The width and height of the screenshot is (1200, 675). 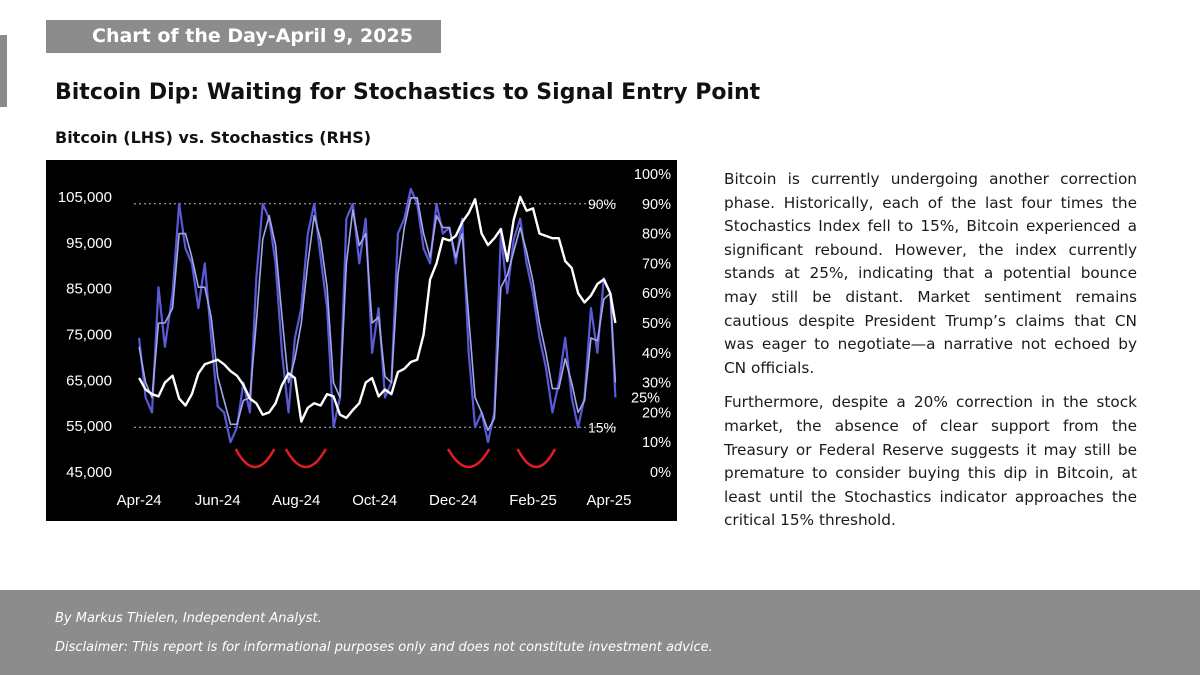 What do you see at coordinates (188, 618) in the screenshot?
I see `author-credit: By Markus Thielen, Independent Analyst.` at bounding box center [188, 618].